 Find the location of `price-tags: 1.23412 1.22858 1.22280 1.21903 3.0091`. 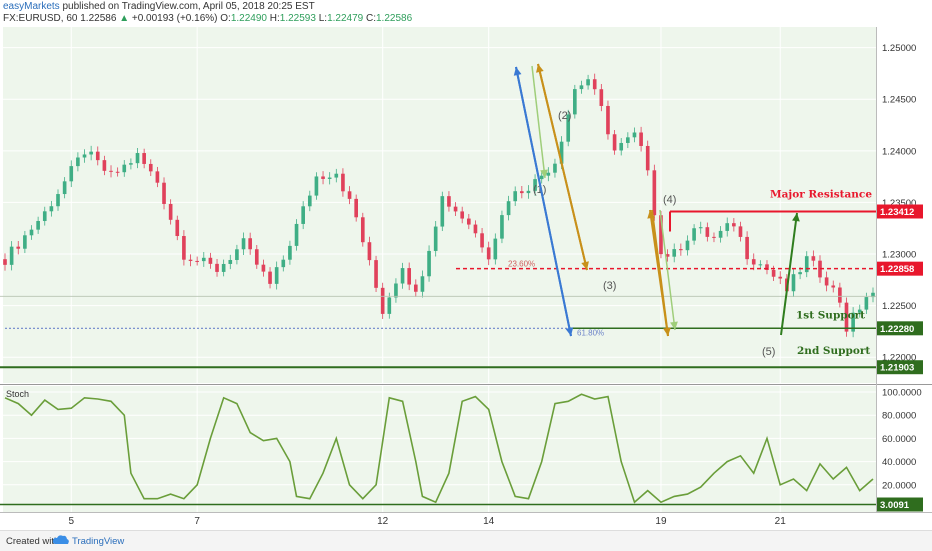

price-tags: 1.23412 1.22858 1.22280 1.21903 3.0091 is located at coordinates (900, 358).